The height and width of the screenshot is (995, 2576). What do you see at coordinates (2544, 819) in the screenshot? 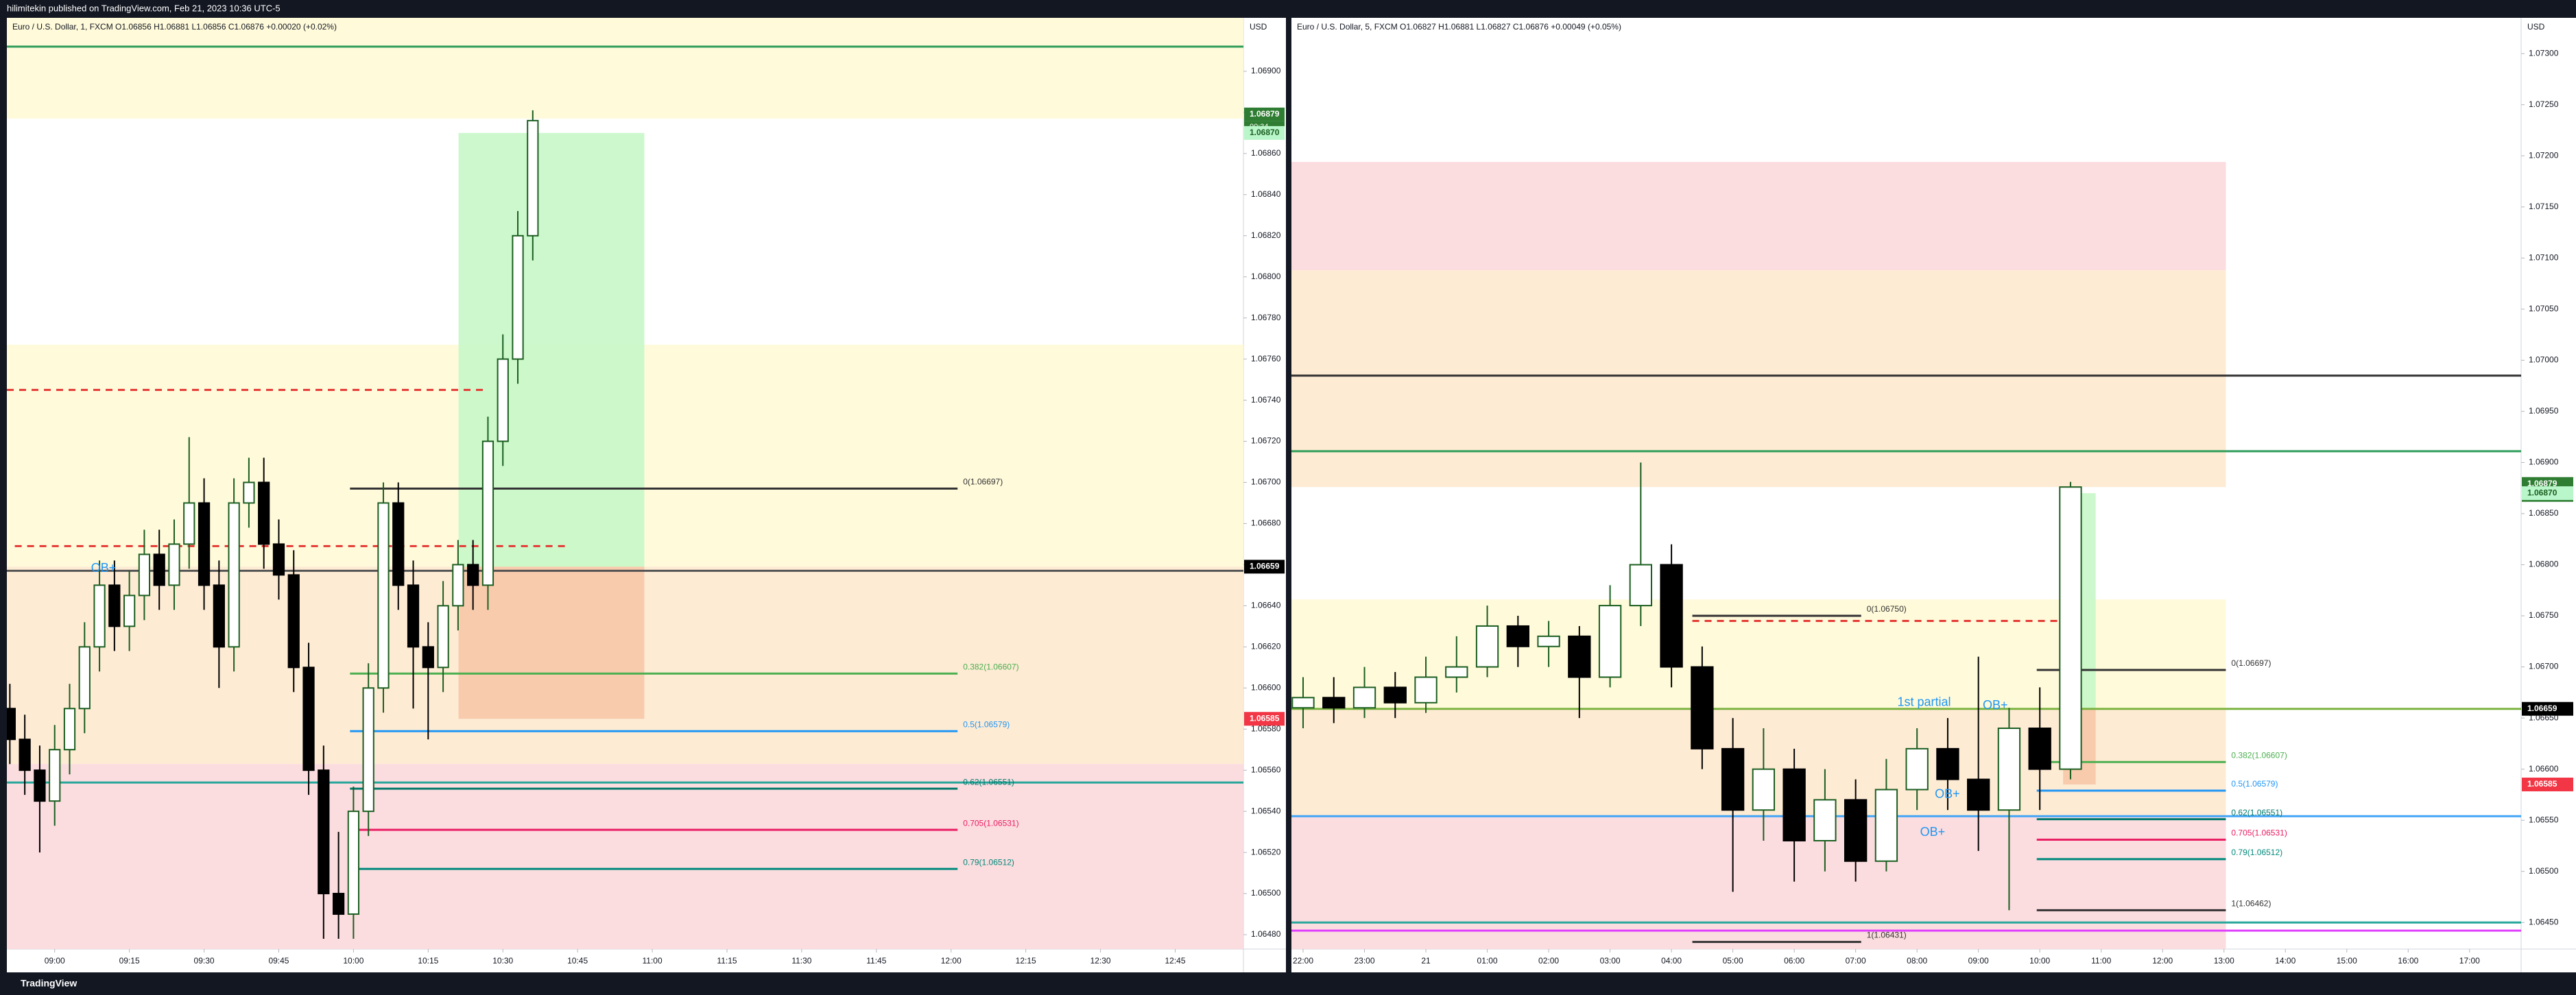
I see `y-tick-label: 1.06550` at bounding box center [2544, 819].